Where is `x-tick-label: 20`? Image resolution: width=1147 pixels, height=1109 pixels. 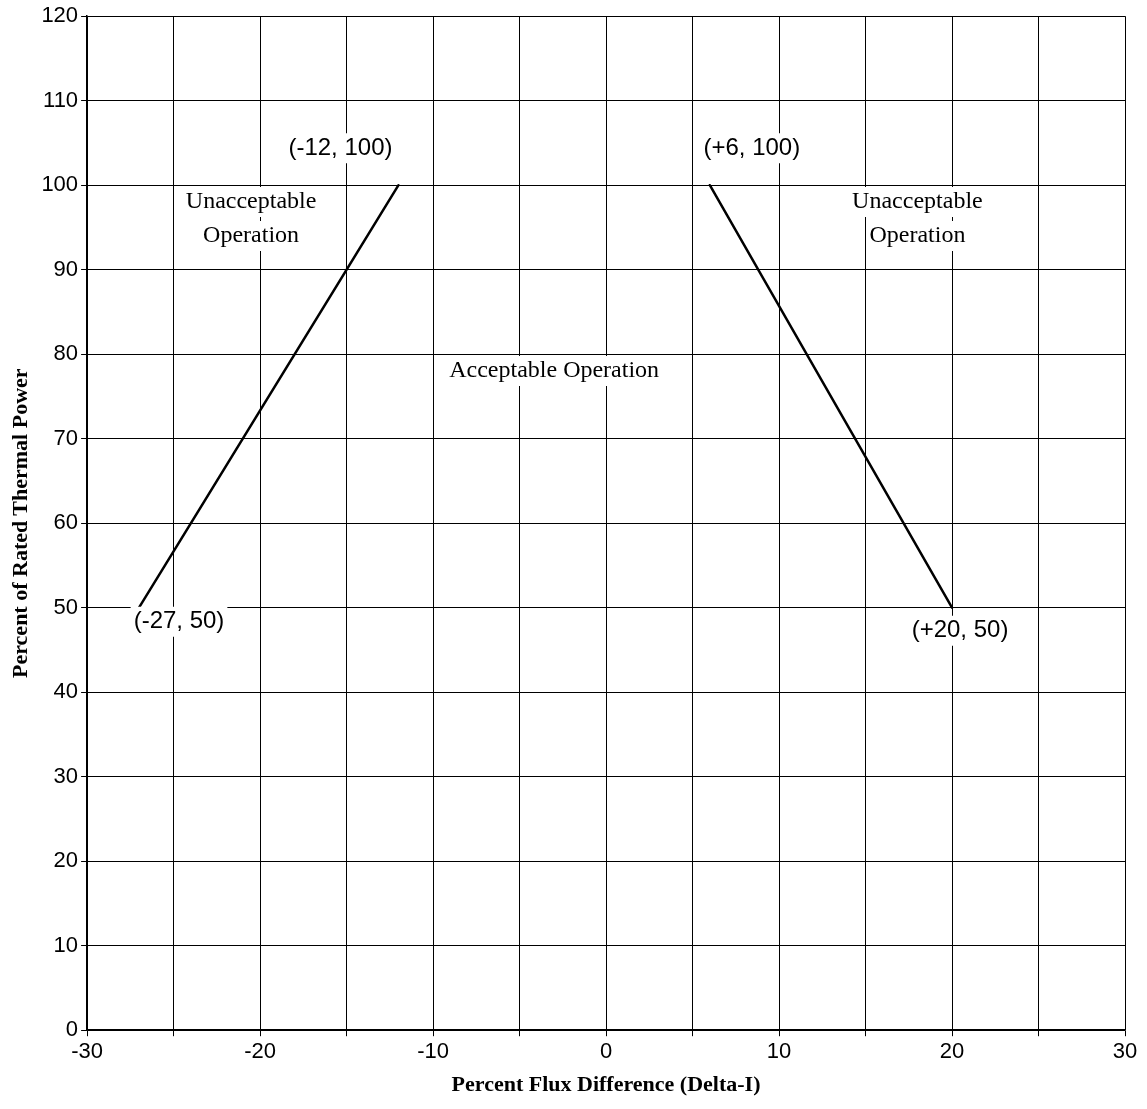
x-tick-label: 20 is located at coordinates (952, 1051).